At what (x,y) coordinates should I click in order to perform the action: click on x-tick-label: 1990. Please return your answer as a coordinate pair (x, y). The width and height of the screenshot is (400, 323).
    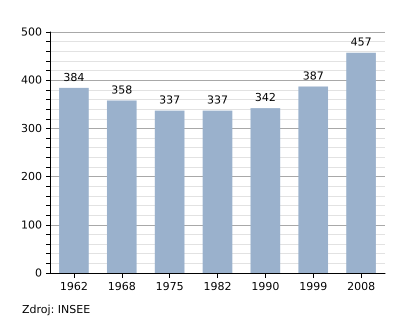
    Looking at the image, I should click on (265, 286).